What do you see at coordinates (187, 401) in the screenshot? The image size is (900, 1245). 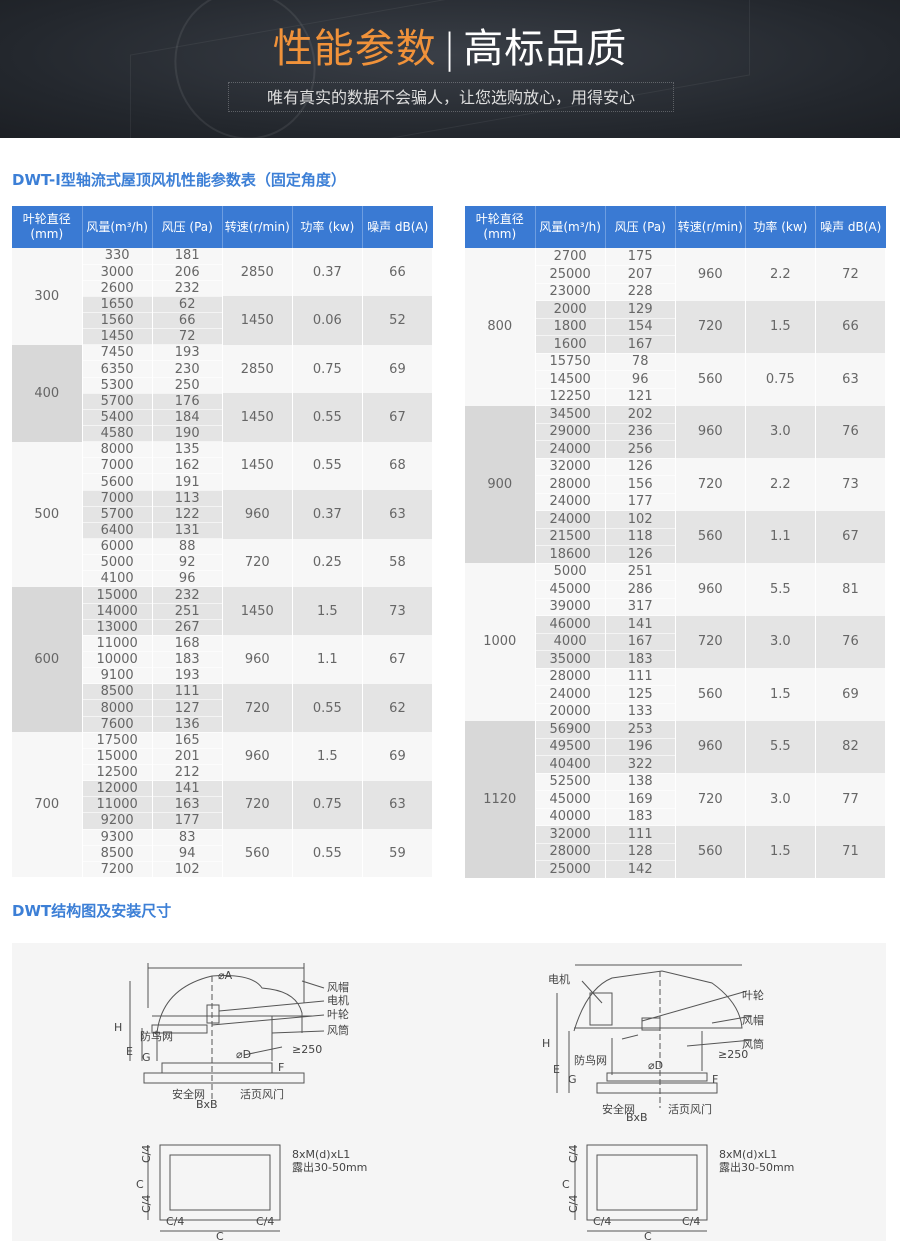 I see `pressure-cell: 176` at bounding box center [187, 401].